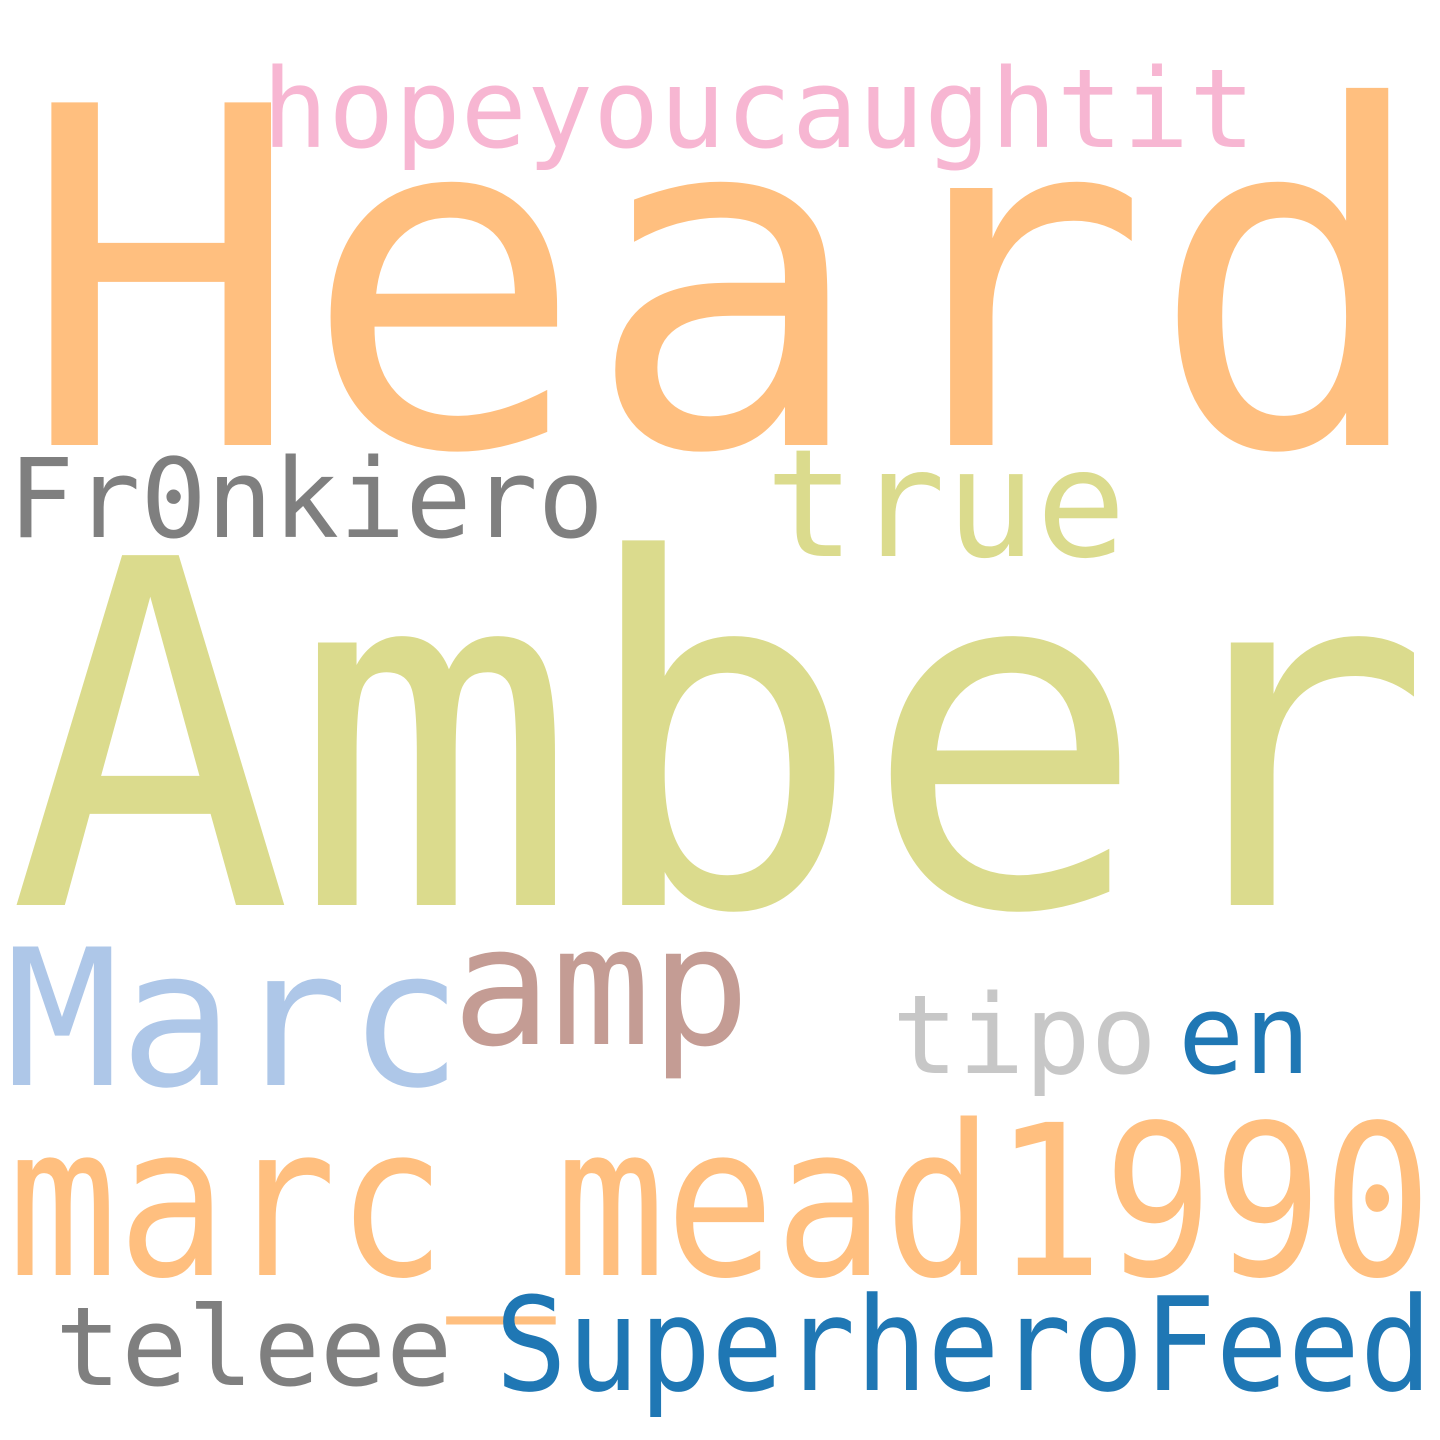  I want to click on word-hopeyoucaughtit: hopeyoucaughtit, so click(759, 109).